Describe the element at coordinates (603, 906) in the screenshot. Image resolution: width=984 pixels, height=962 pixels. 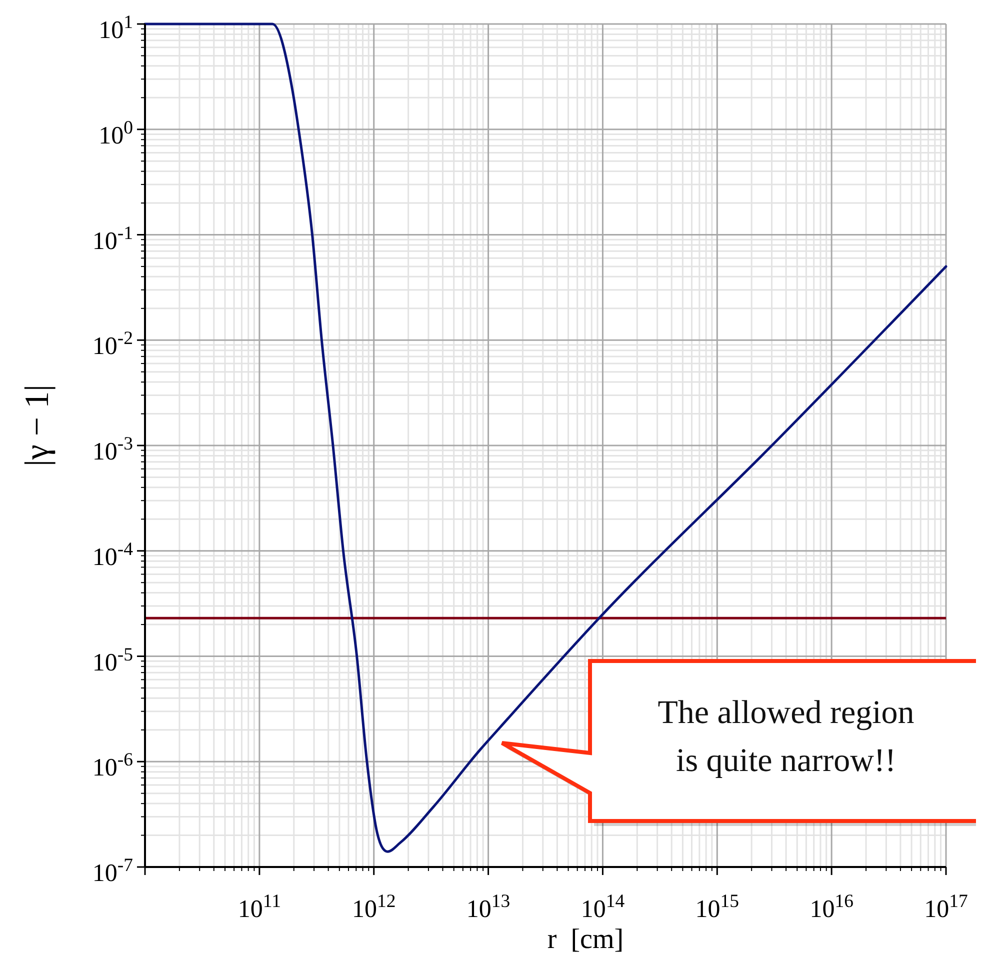
I see `x-tick-label: 10$^{14}$` at that location.